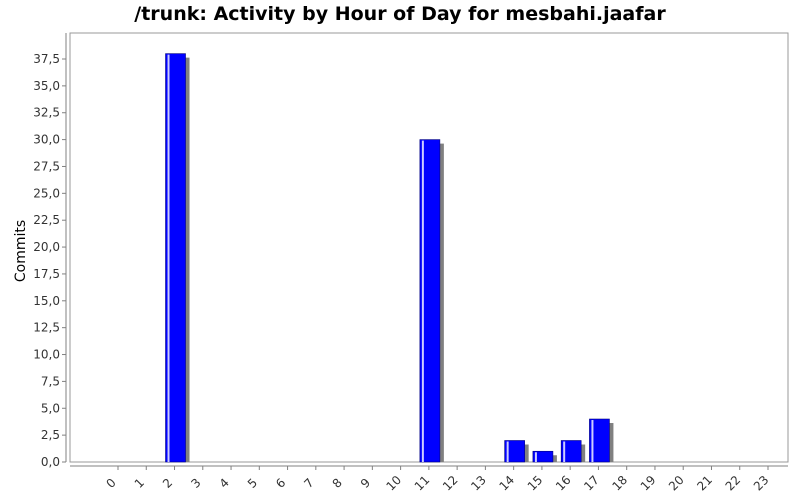  I want to click on y-tick-label: 5,0, so click(50, 408).